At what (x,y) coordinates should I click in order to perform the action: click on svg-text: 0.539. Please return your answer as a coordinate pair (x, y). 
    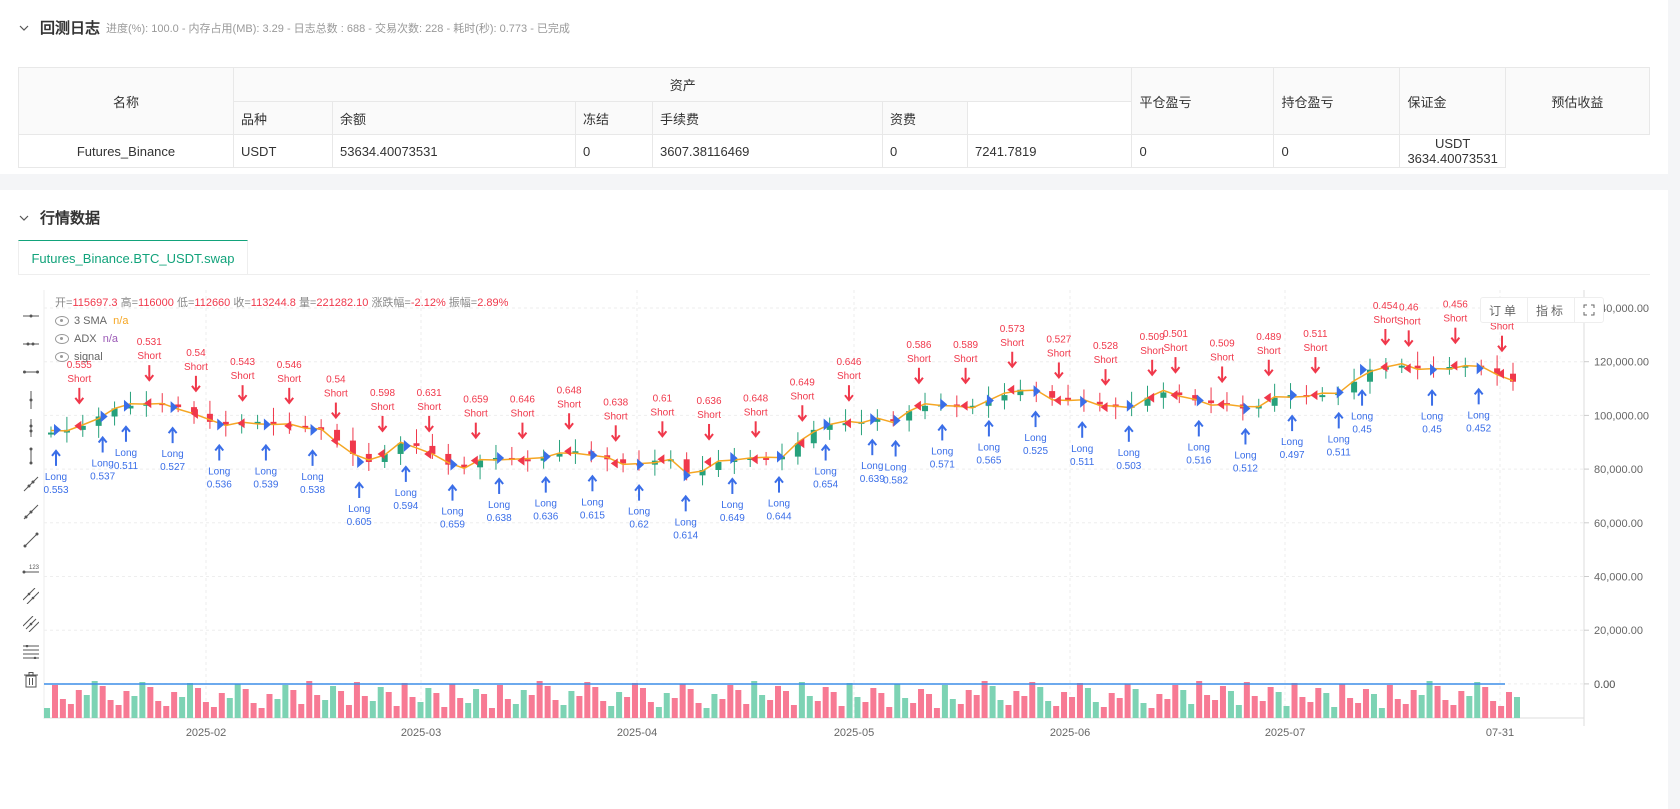
    Looking at the image, I should click on (265, 485).